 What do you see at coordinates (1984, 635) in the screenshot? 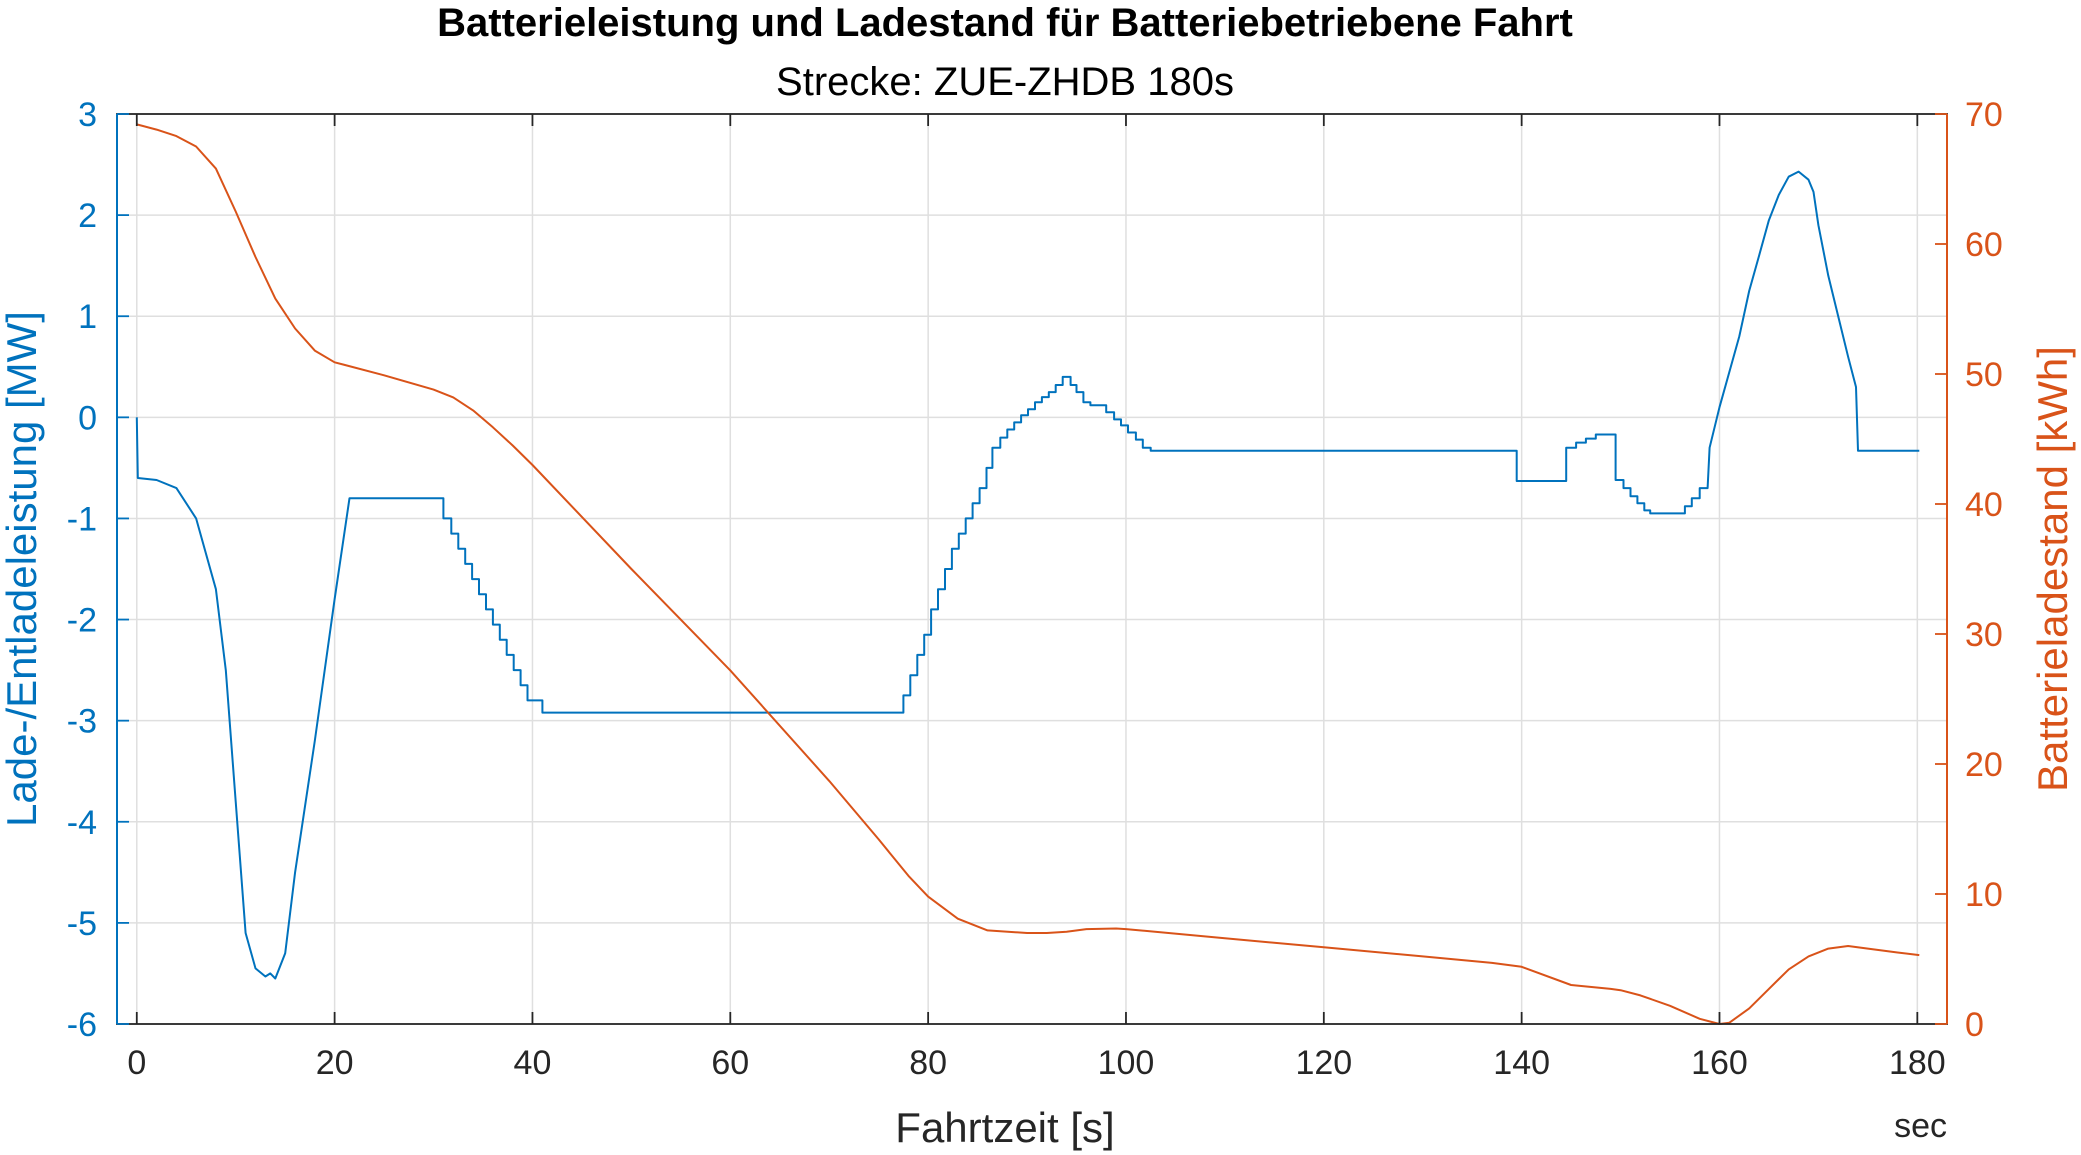
I see `right-y-tick-label: 30` at bounding box center [1984, 635].